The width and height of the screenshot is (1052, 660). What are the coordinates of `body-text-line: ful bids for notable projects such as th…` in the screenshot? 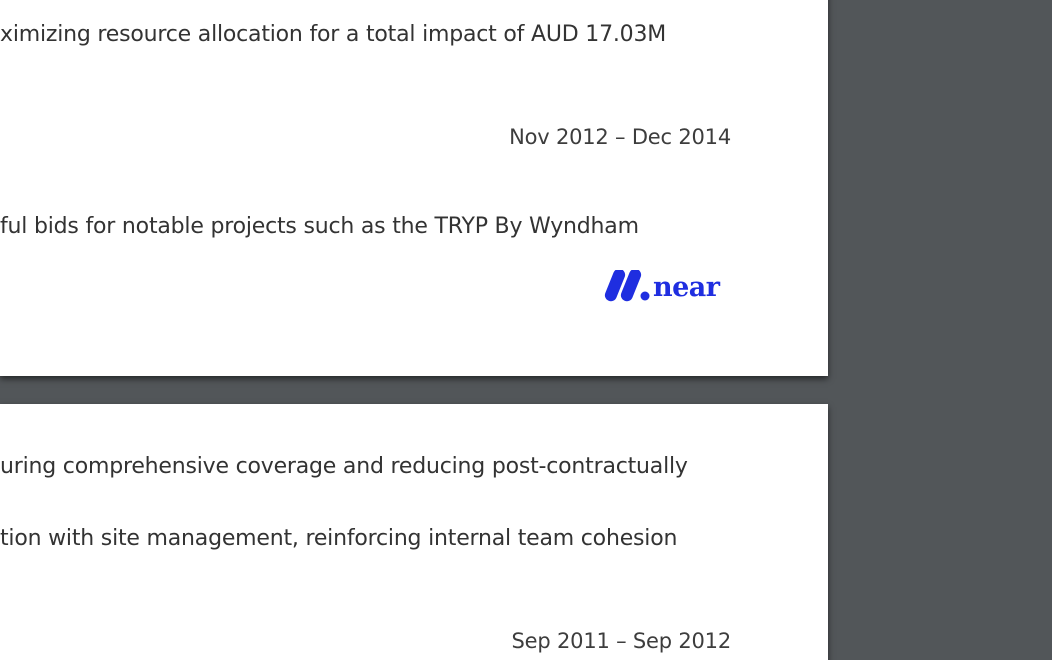 It's located at (319, 226).